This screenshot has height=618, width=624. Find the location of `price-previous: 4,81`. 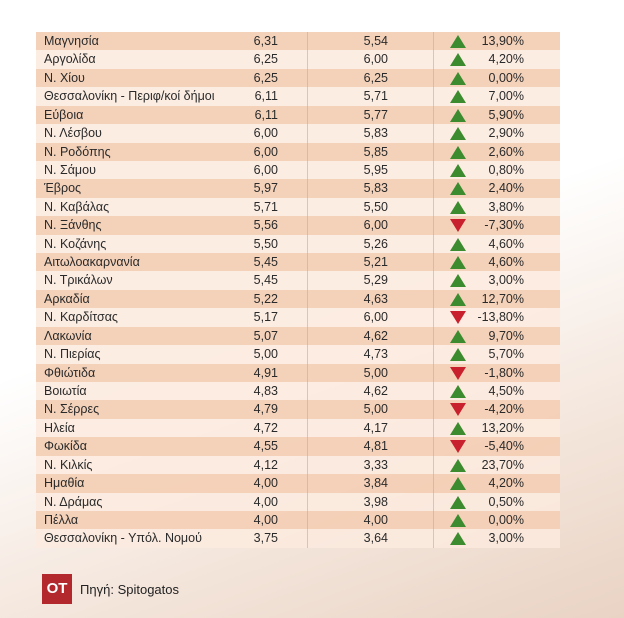

price-previous: 4,81 is located at coordinates (375, 446).